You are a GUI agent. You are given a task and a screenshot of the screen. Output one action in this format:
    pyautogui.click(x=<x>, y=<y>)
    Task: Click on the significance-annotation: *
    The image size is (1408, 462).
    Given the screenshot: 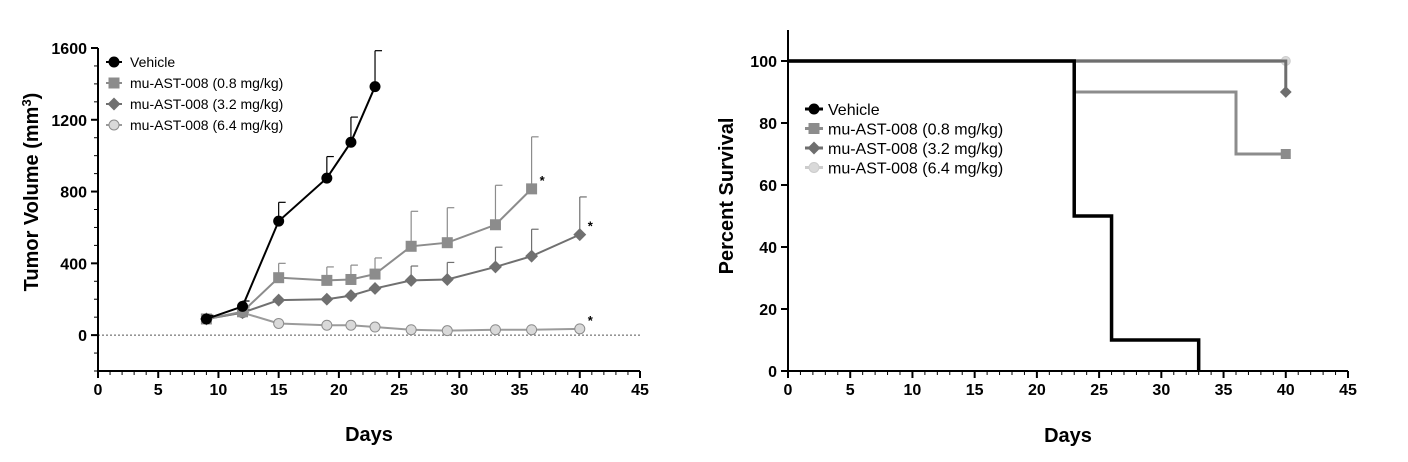 What is the action you would take?
    pyautogui.click(x=543, y=180)
    